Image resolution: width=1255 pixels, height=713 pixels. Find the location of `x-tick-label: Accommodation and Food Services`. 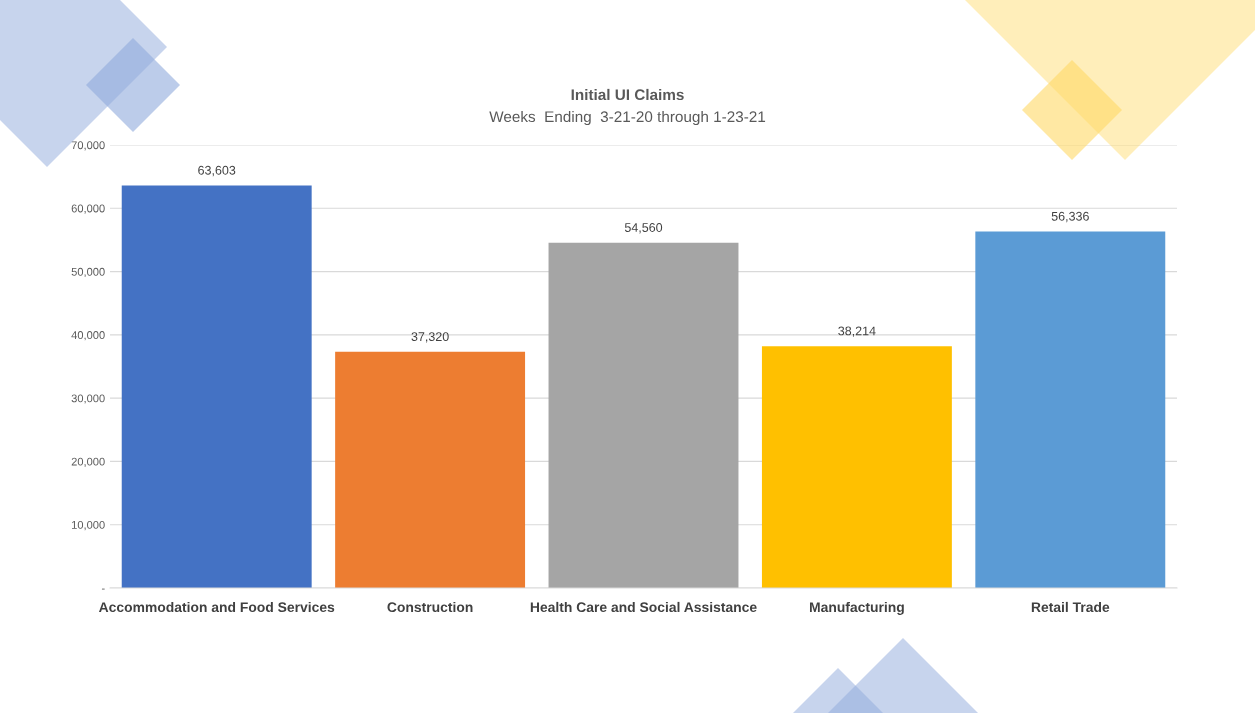

x-tick-label: Accommodation and Food Services is located at coordinates (216, 607).